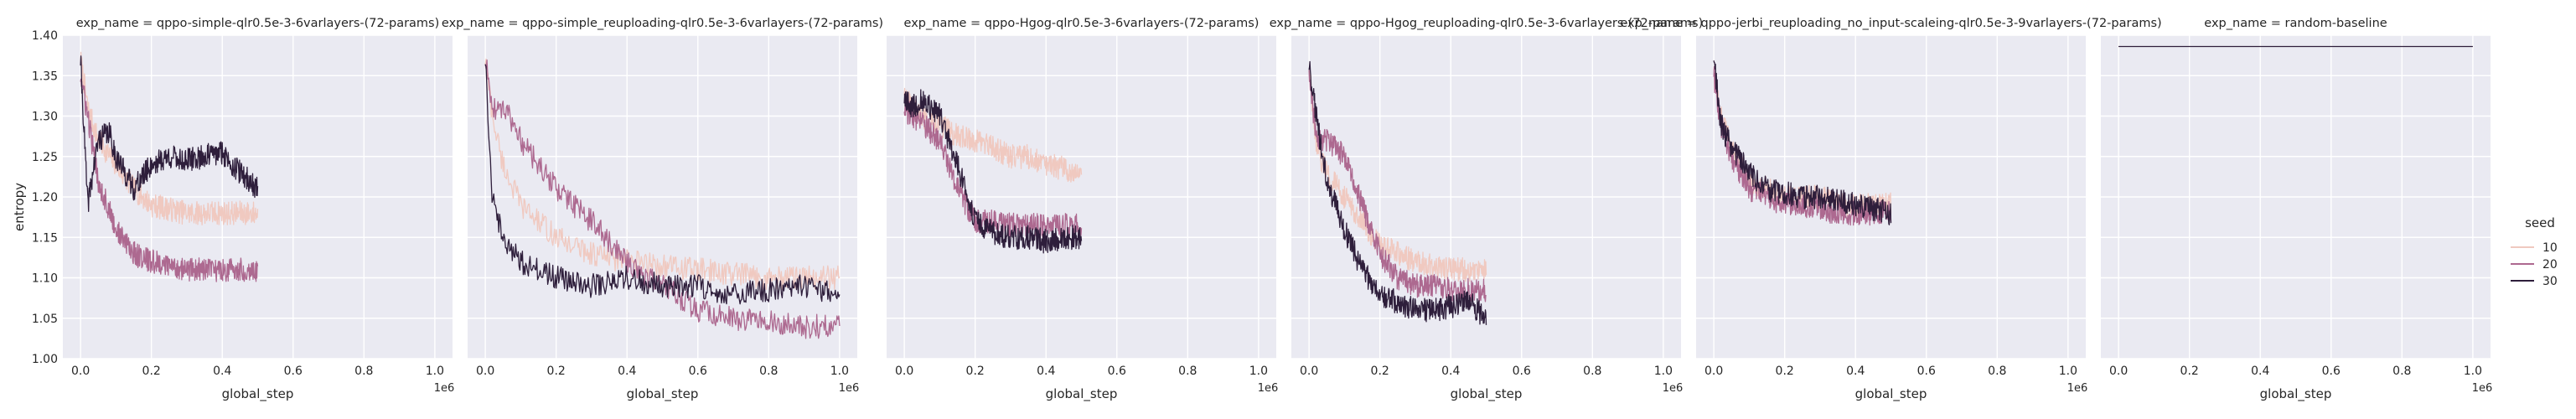 Image resolution: width=2576 pixels, height=419 pixels. I want to click on y-axis-label: entropy, so click(19, 207).